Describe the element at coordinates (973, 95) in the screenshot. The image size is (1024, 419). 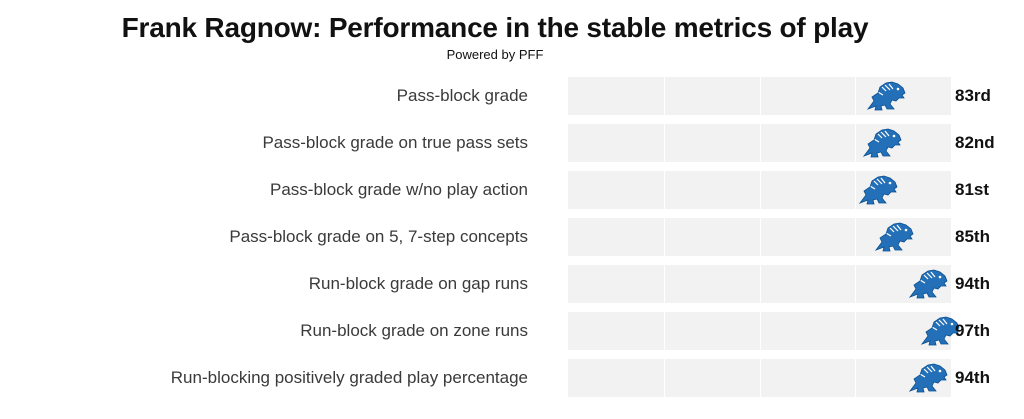
I see `percentile-rank-label: 83rd` at that location.